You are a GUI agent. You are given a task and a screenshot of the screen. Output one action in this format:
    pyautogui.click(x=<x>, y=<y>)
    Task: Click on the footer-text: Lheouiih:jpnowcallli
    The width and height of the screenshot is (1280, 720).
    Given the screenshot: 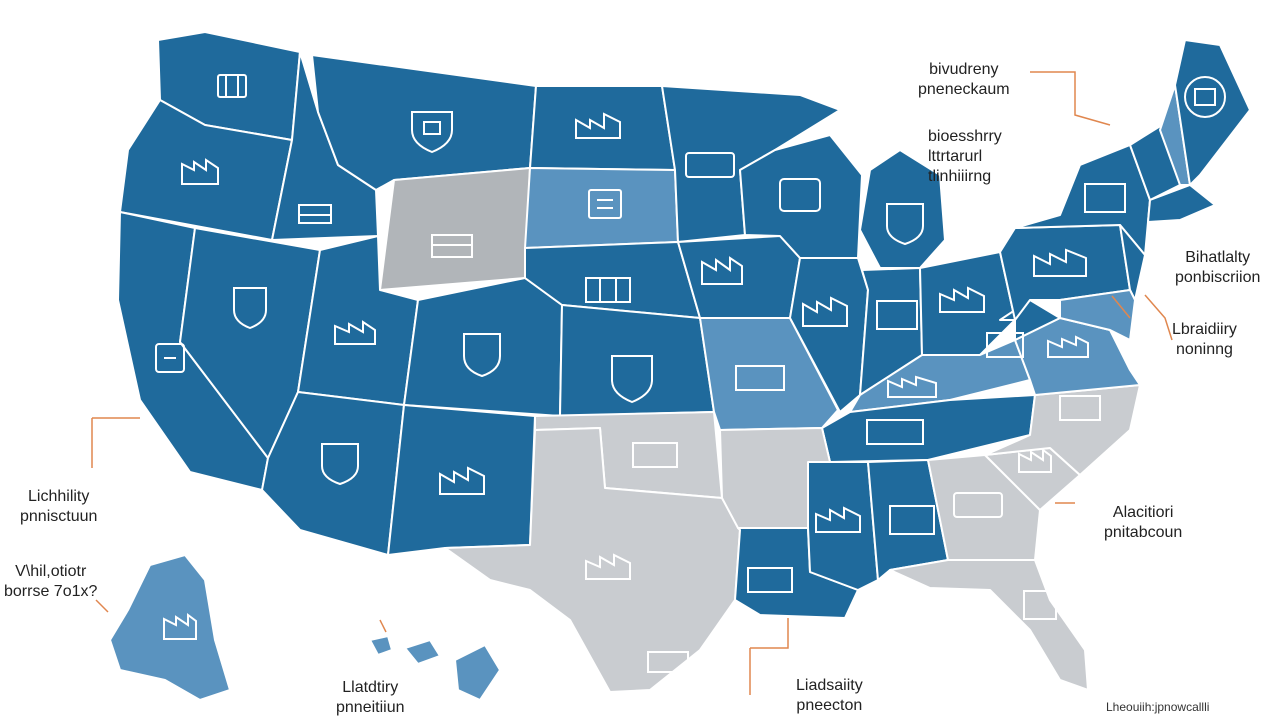 What is the action you would take?
    pyautogui.click(x=1158, y=707)
    